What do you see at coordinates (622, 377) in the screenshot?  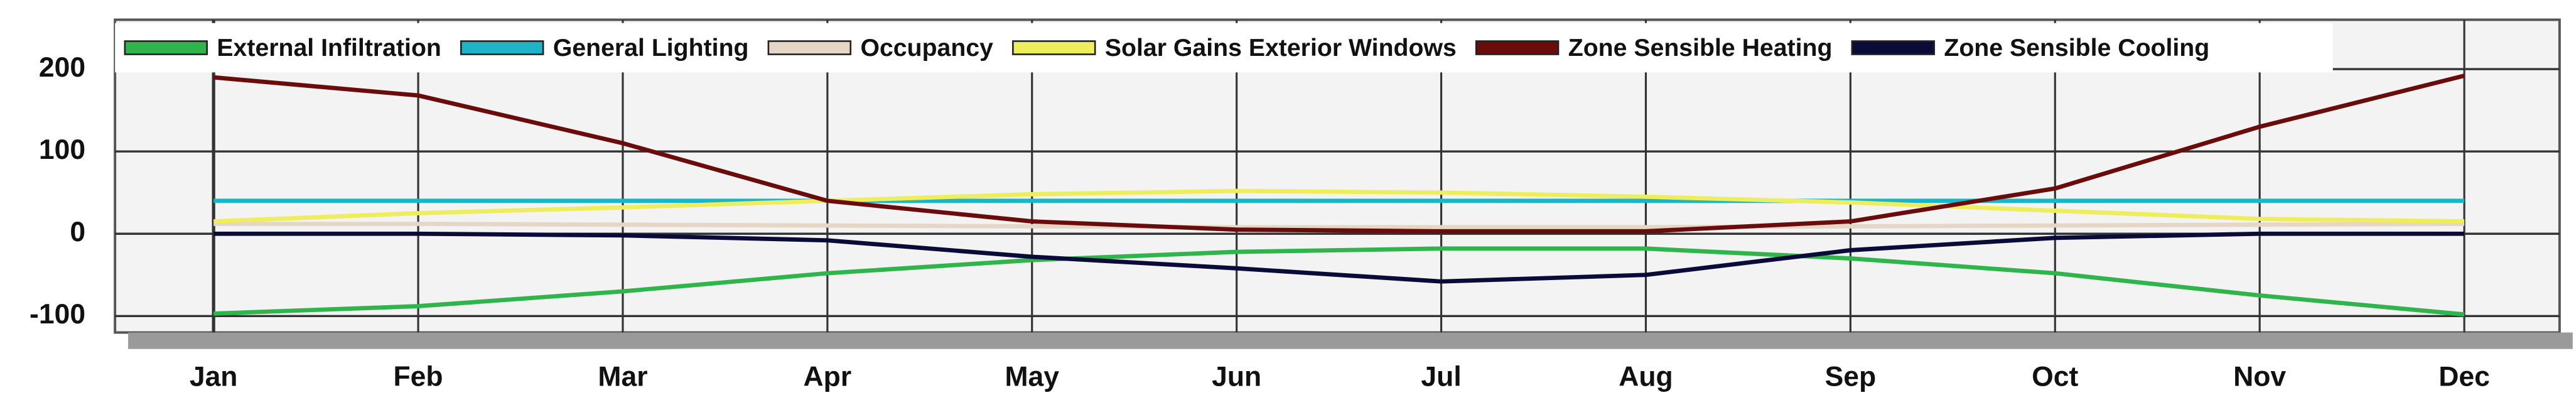 I see `x-tick-label: Mar` at bounding box center [622, 377].